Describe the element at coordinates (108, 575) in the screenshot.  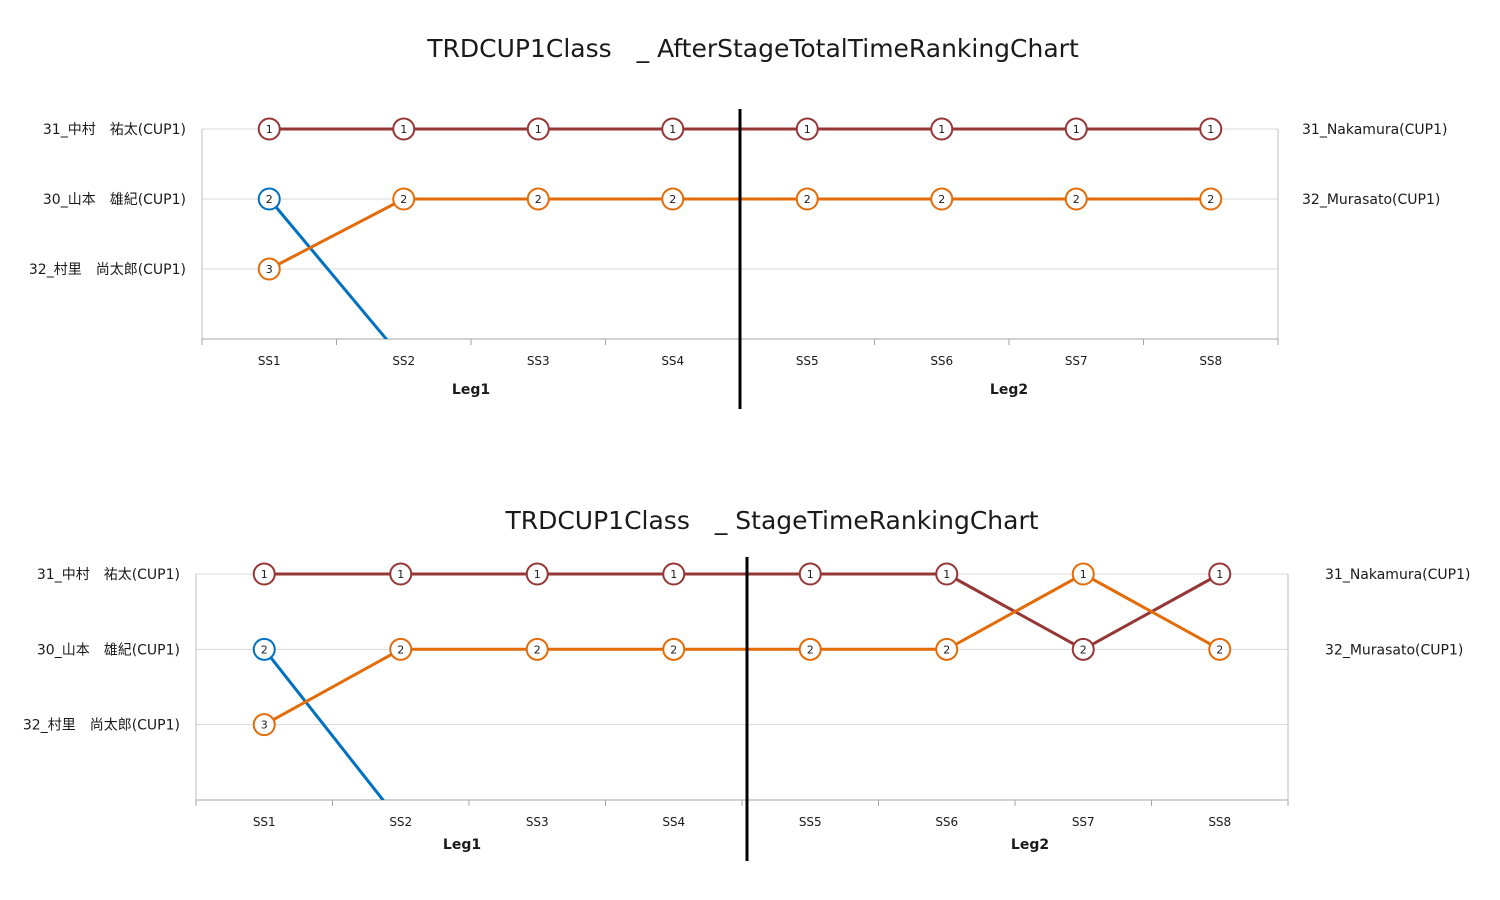
I see `left-rank-label: 31_中村 祐太(CUP1)` at that location.